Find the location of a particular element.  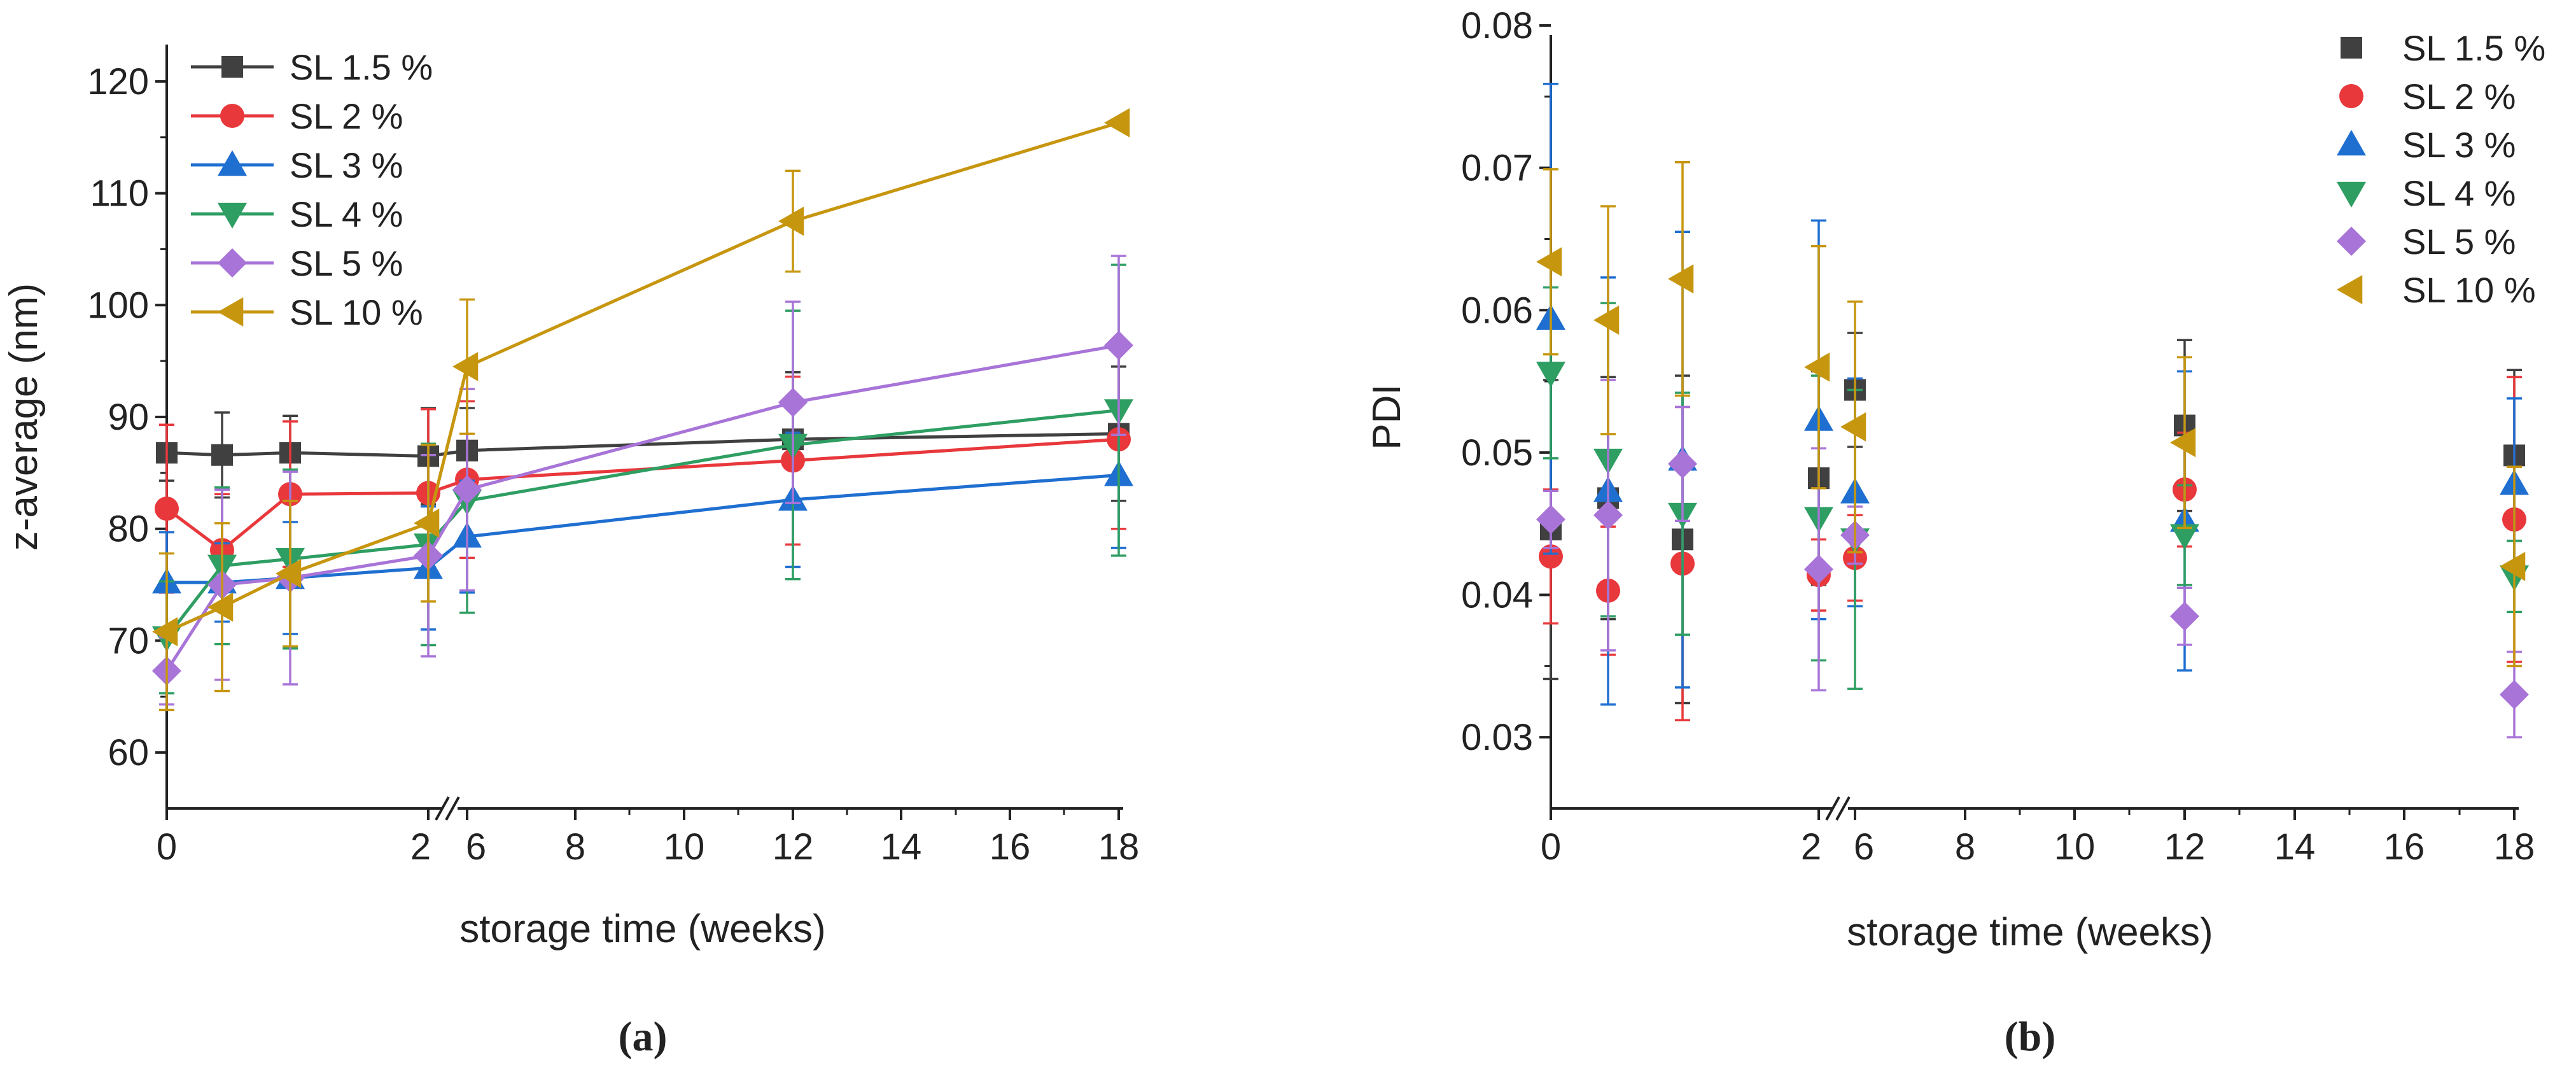

y-tick-label: 110 is located at coordinates (119, 194).